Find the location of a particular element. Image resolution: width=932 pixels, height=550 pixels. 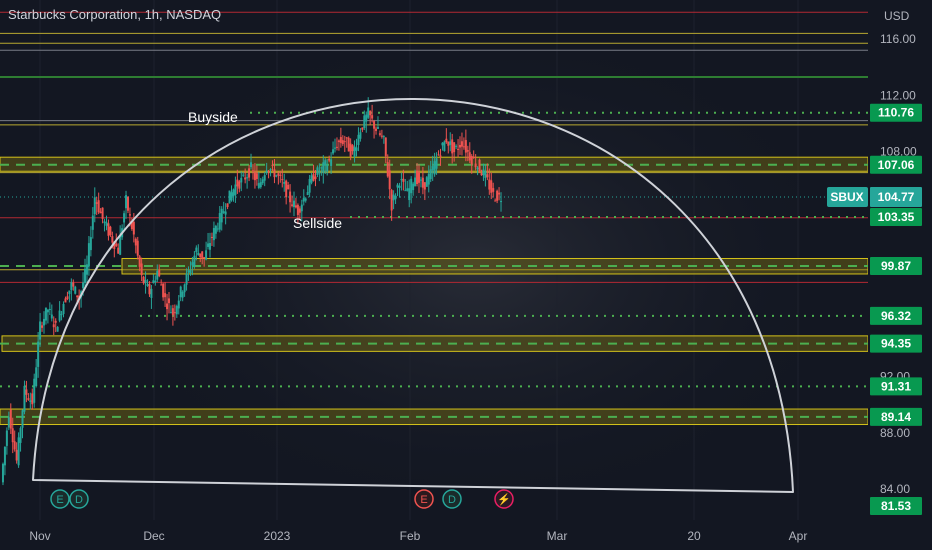

x-tick-label: Mar is located at coordinates (557, 536).